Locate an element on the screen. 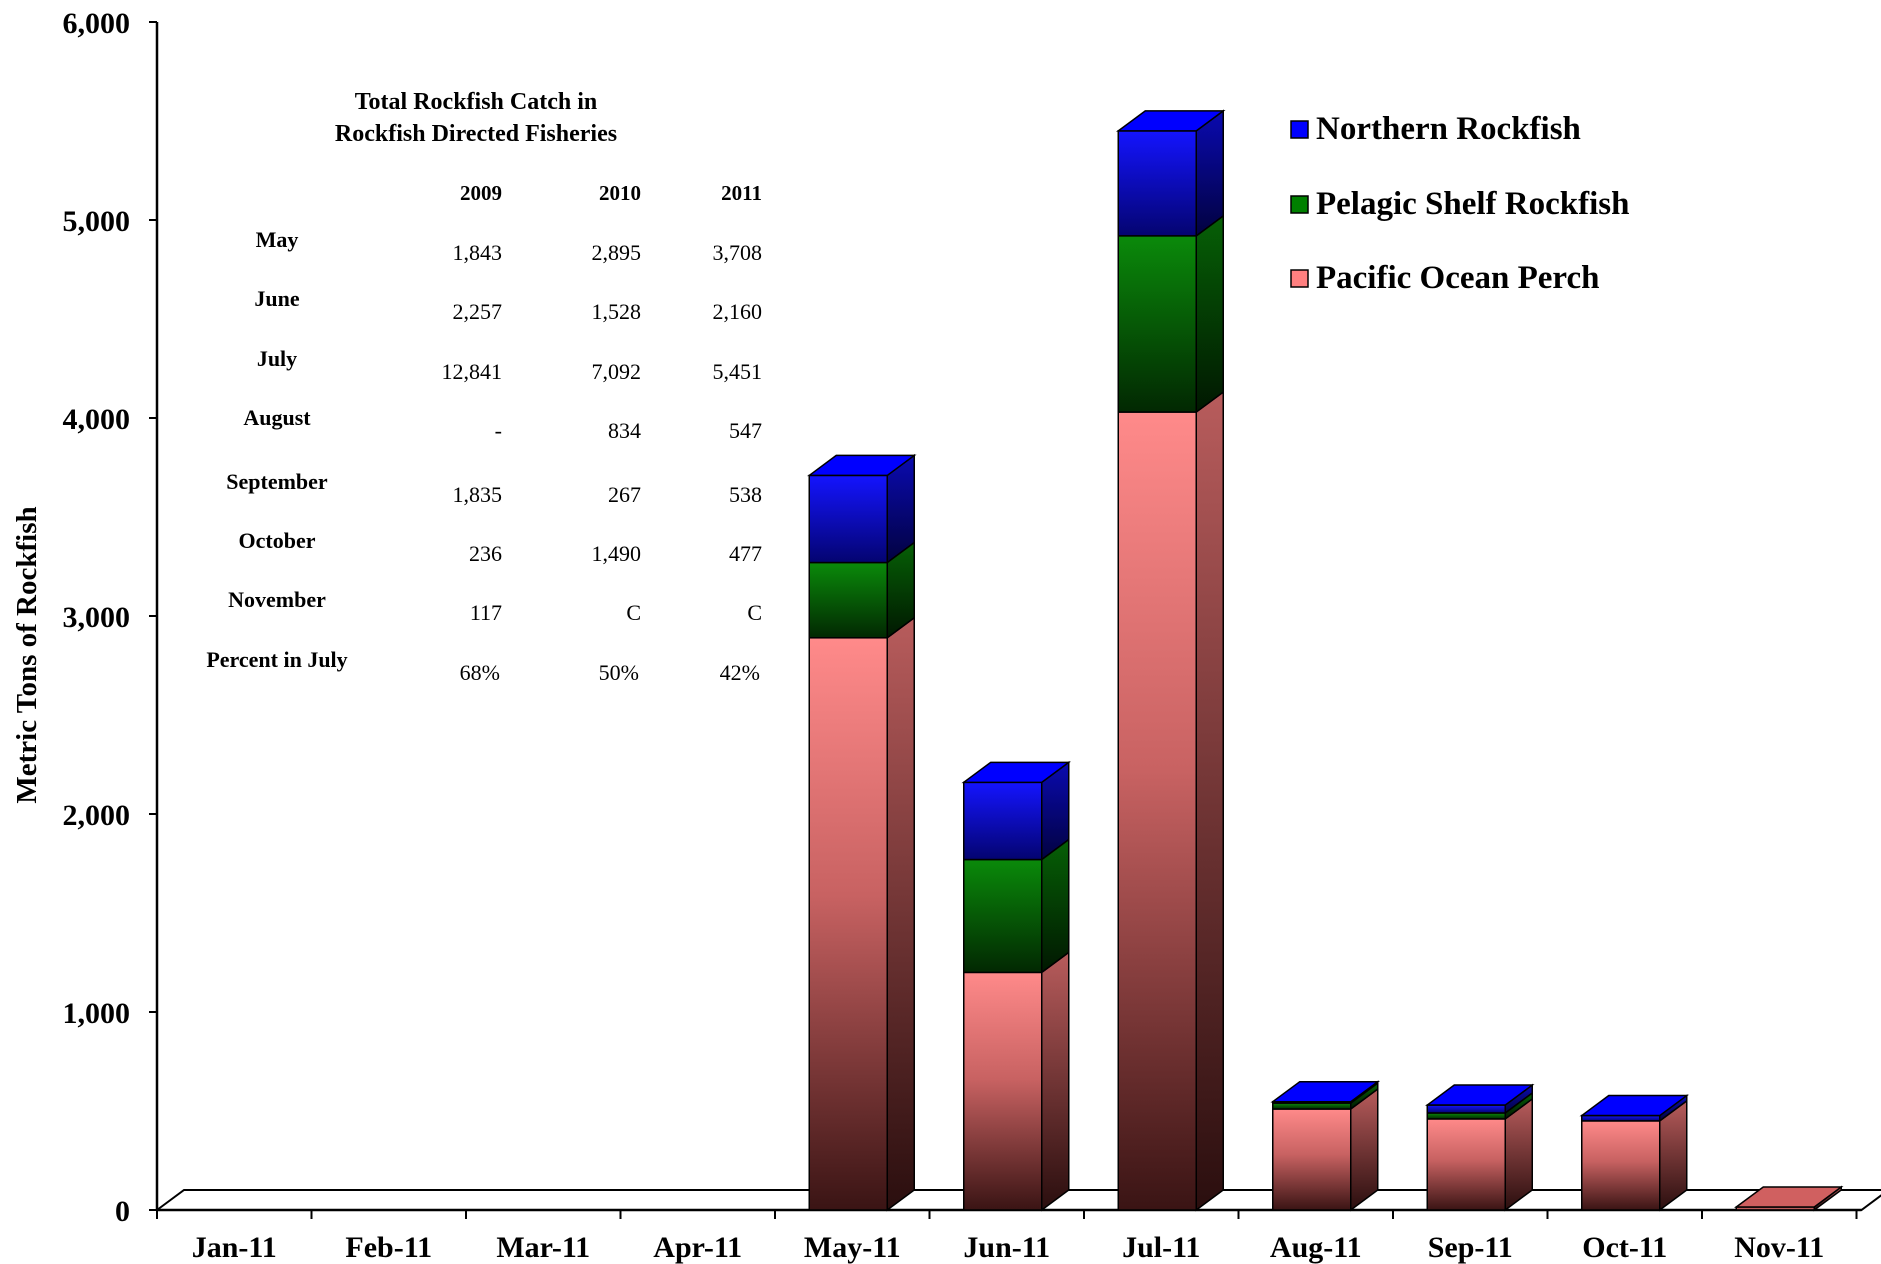  legend-item: Pacific Ocean Perch is located at coordinates (1444, 278).